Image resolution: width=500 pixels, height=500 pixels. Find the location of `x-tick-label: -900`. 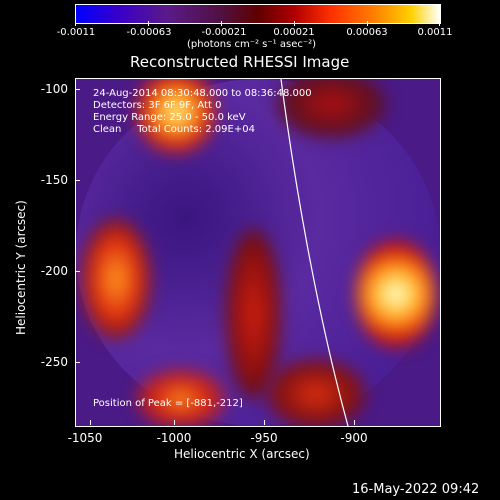

x-tick-label: -900 is located at coordinates (354, 438).